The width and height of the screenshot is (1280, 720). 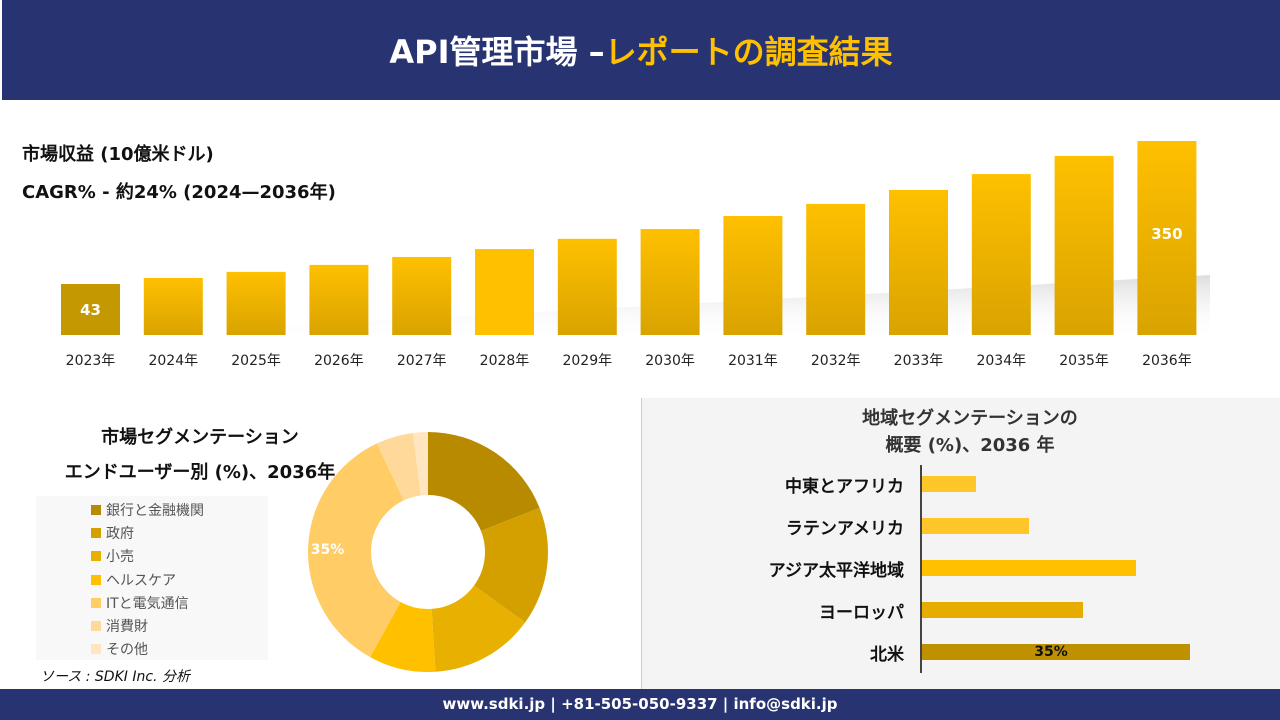 What do you see at coordinates (120, 533) in the screenshot?
I see `legend-label: 政府` at bounding box center [120, 533].